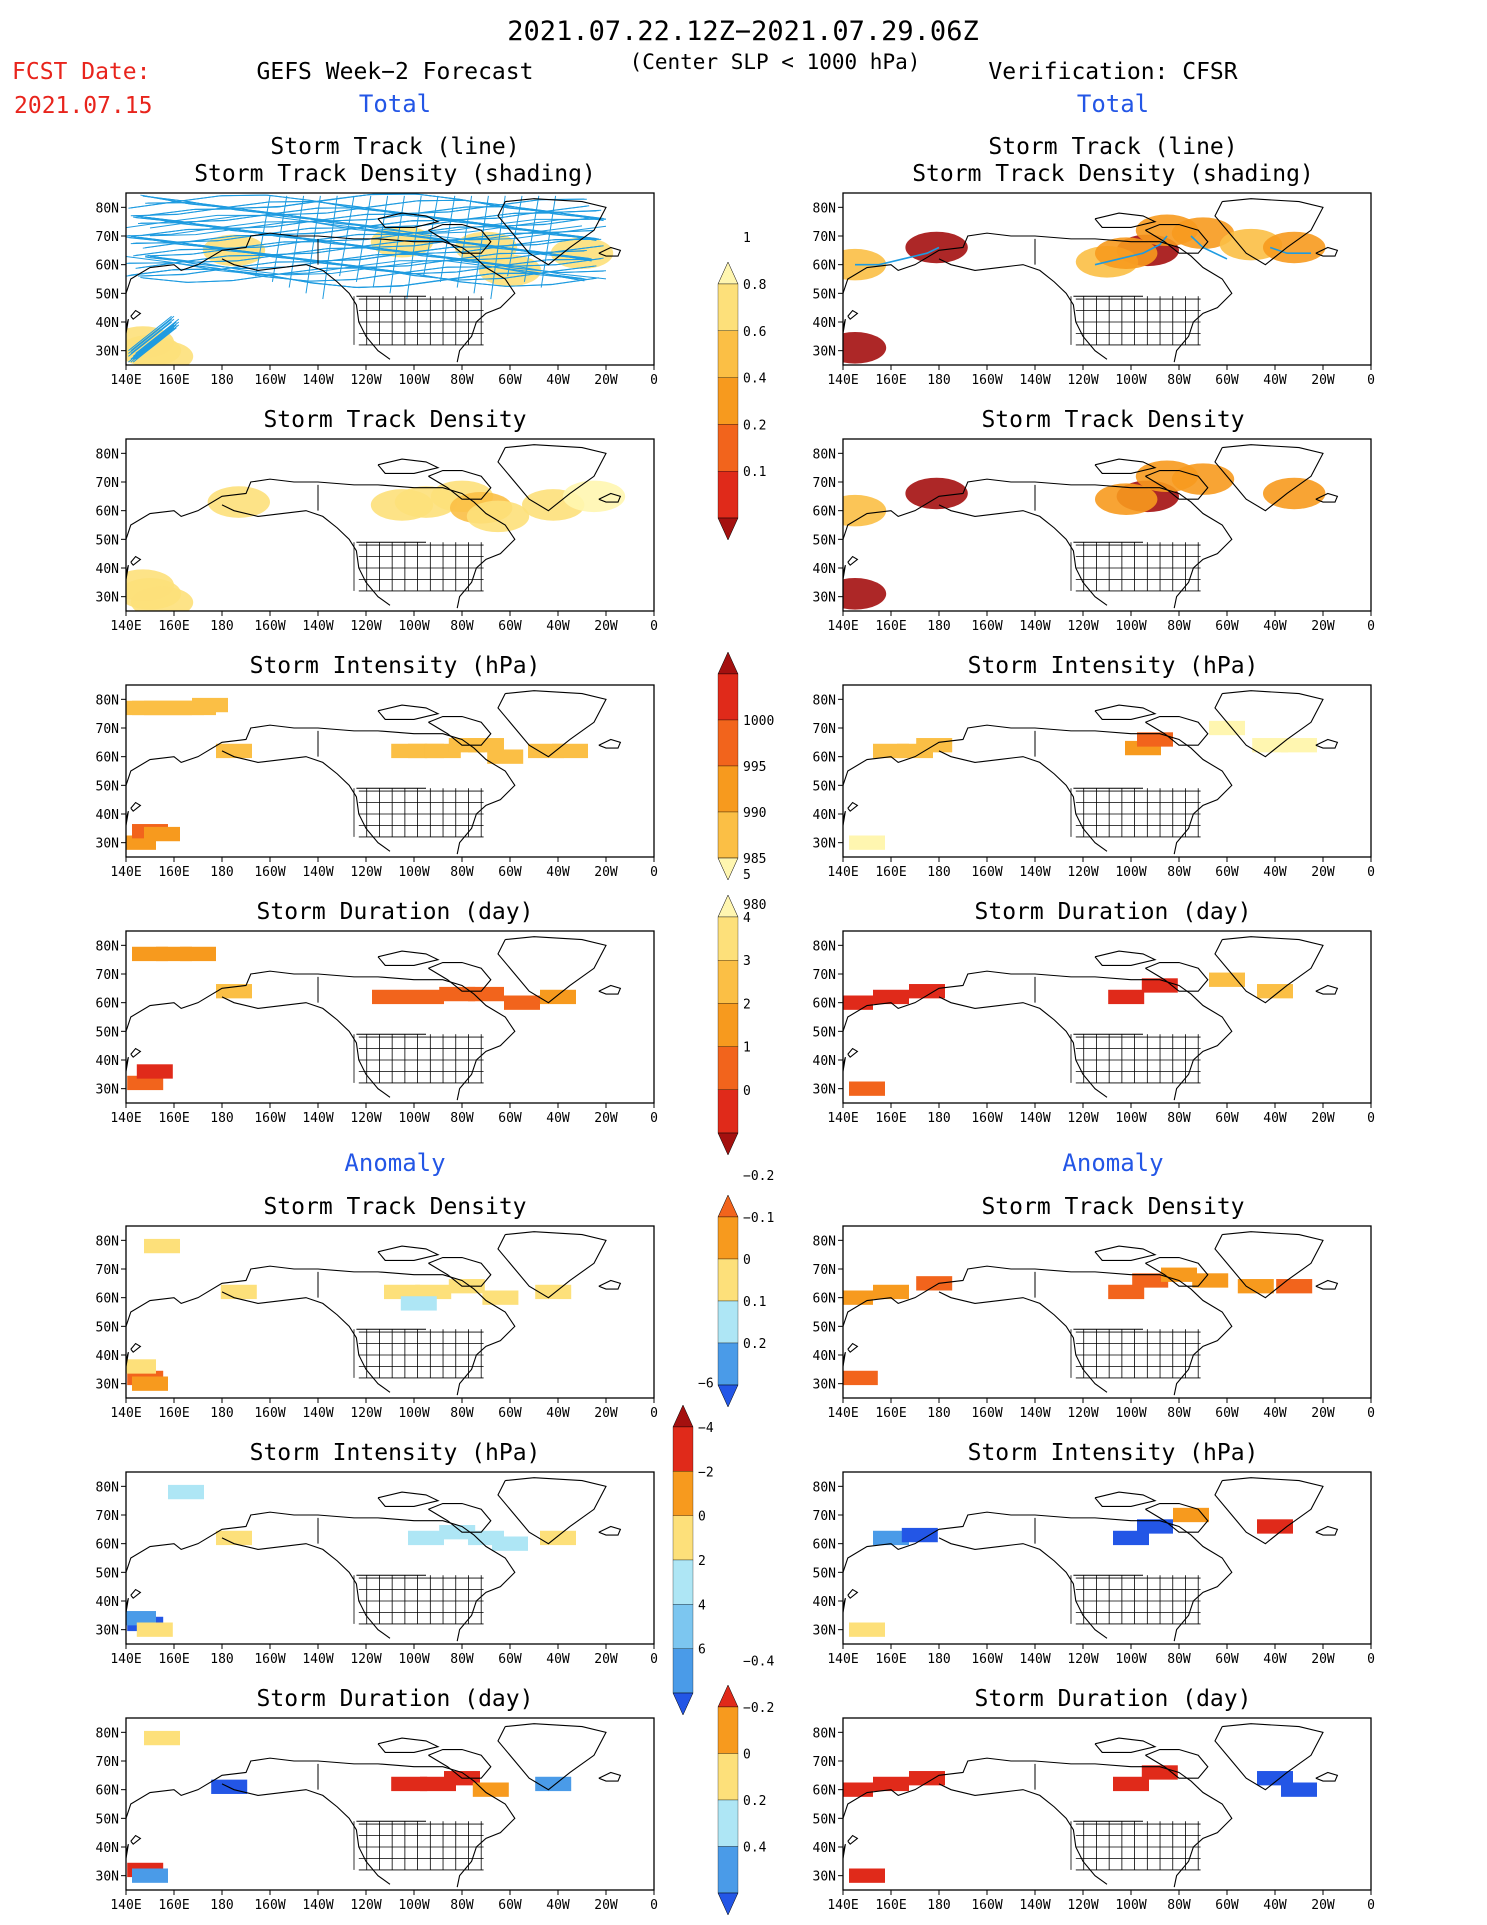 This screenshot has width=1487, height=1925. What do you see at coordinates (747, 1260) in the screenshot?
I see `colorbar-label: 0` at bounding box center [747, 1260].